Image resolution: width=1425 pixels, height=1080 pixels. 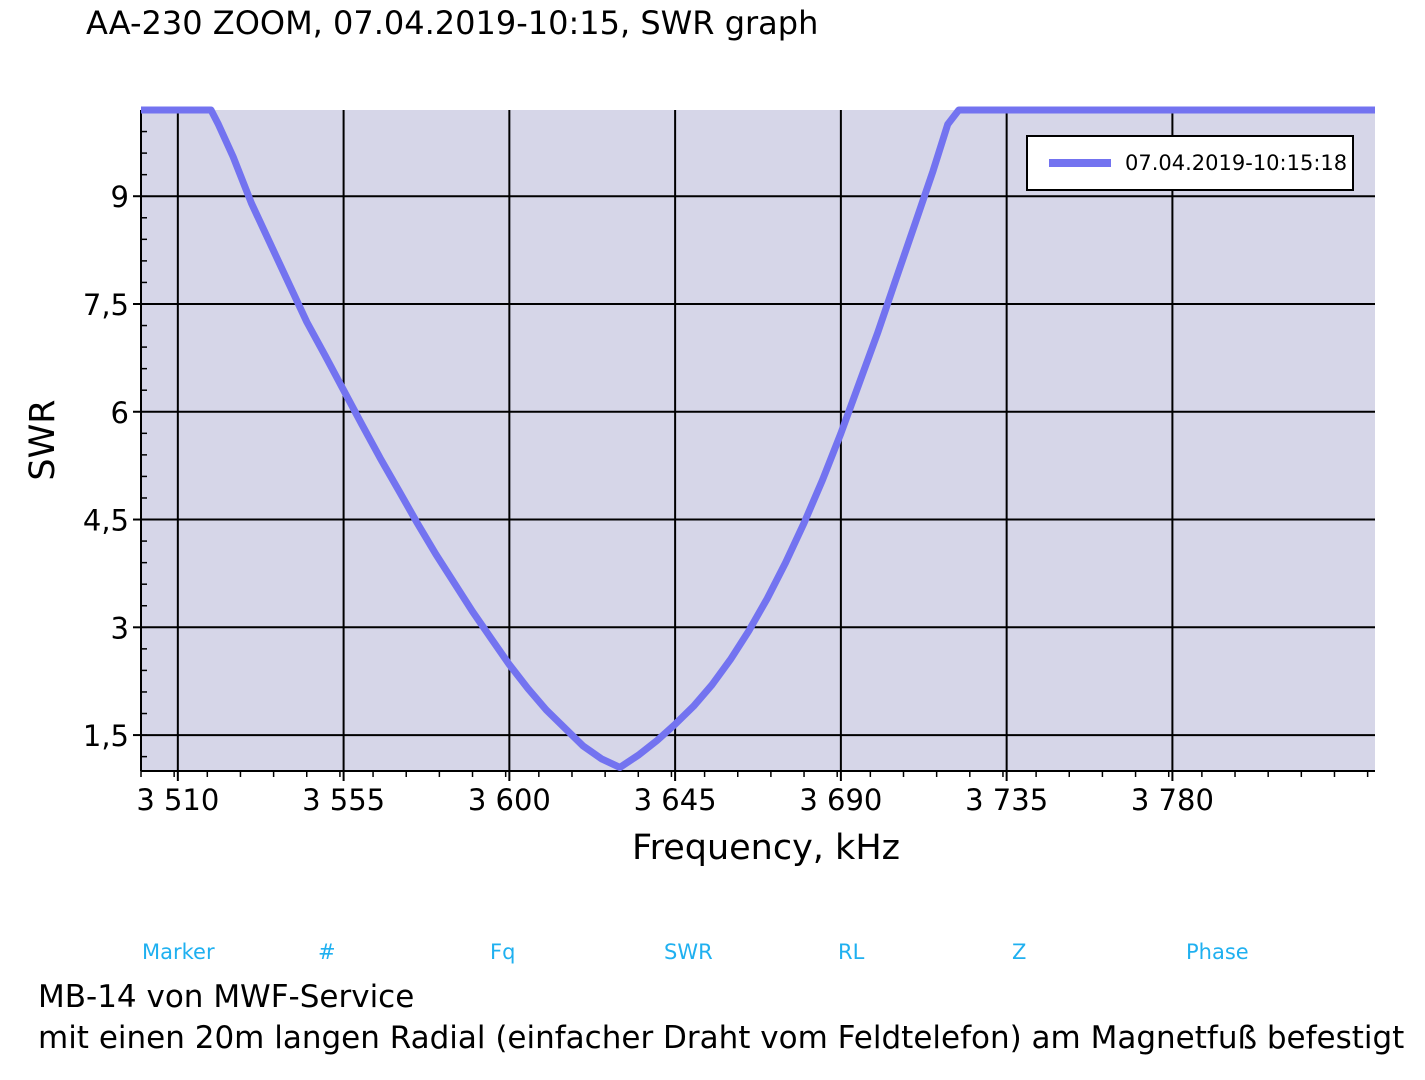 I want to click on y-tick-label: 1,5, so click(x=106, y=736).